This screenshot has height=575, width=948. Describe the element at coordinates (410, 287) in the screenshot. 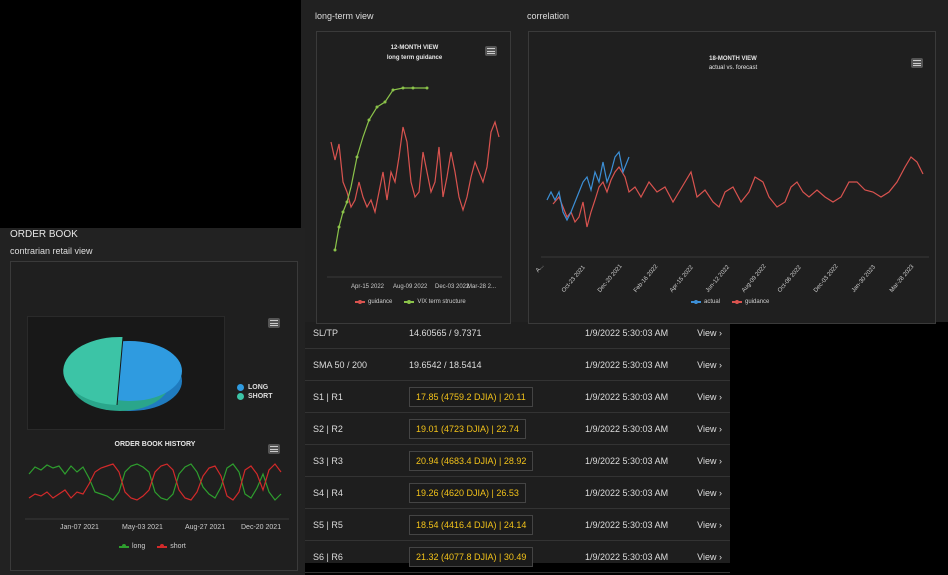

I see `x-tick: Aug-09 2022` at that location.